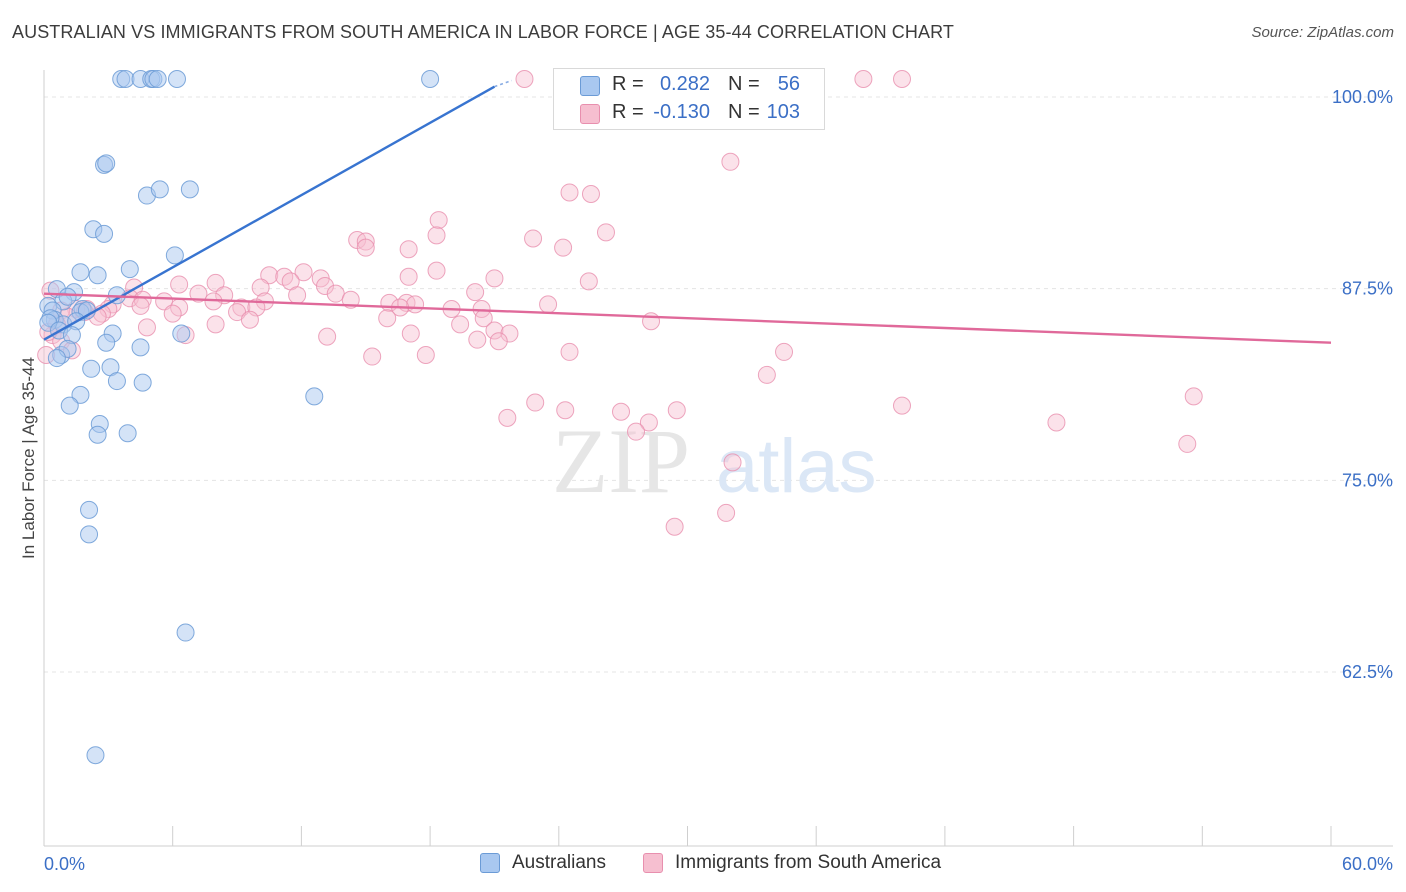 The width and height of the screenshot is (1406, 892). Describe the element at coordinates (808, 862) in the screenshot. I see `legend-label-immigrants: Immigrants from South America` at that location.